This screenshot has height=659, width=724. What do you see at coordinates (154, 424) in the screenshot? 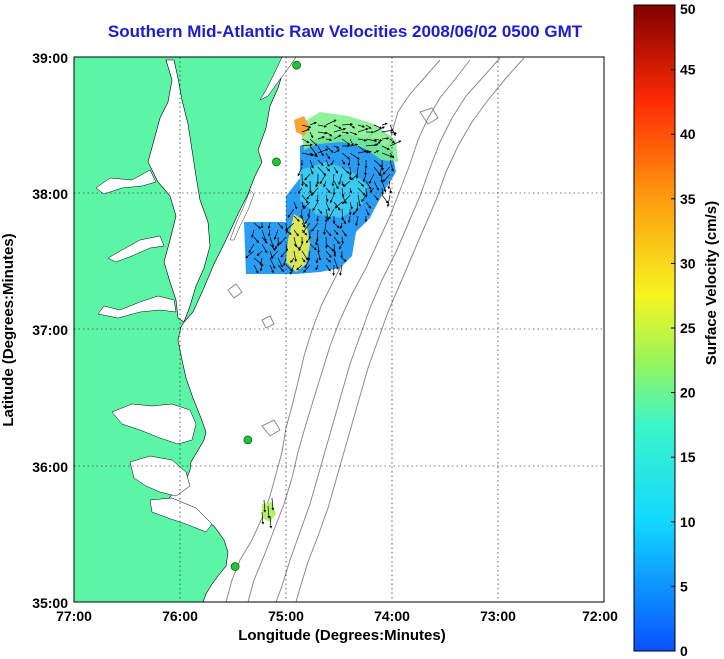
I see `albemarle-sound` at bounding box center [154, 424].